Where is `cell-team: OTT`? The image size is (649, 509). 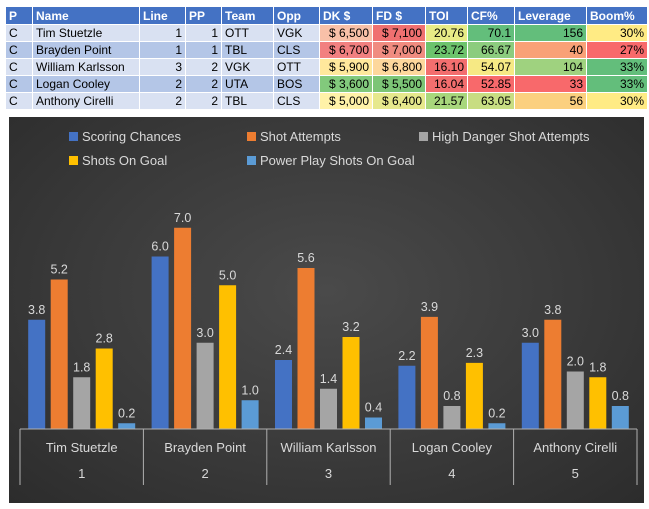
cell-team: OTT is located at coordinates (247, 33).